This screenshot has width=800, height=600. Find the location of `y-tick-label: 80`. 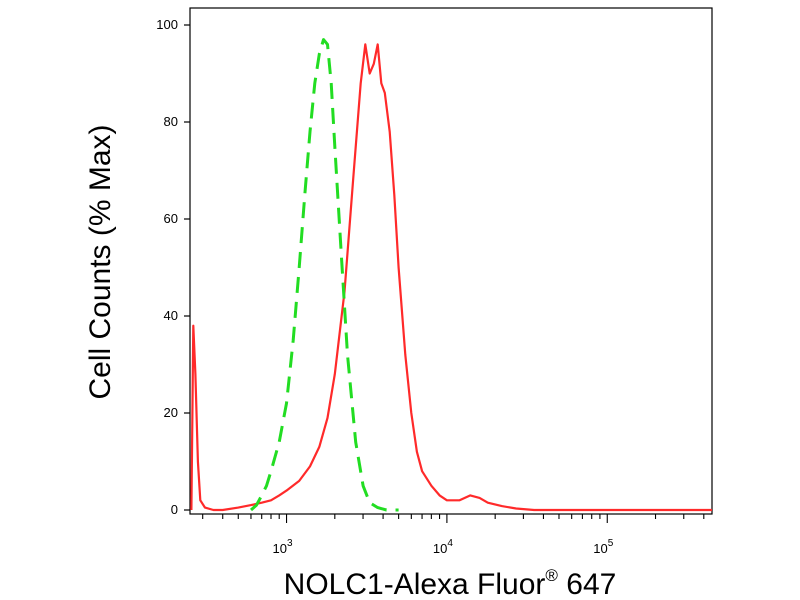

y-tick-label: 80 is located at coordinates (171, 121).